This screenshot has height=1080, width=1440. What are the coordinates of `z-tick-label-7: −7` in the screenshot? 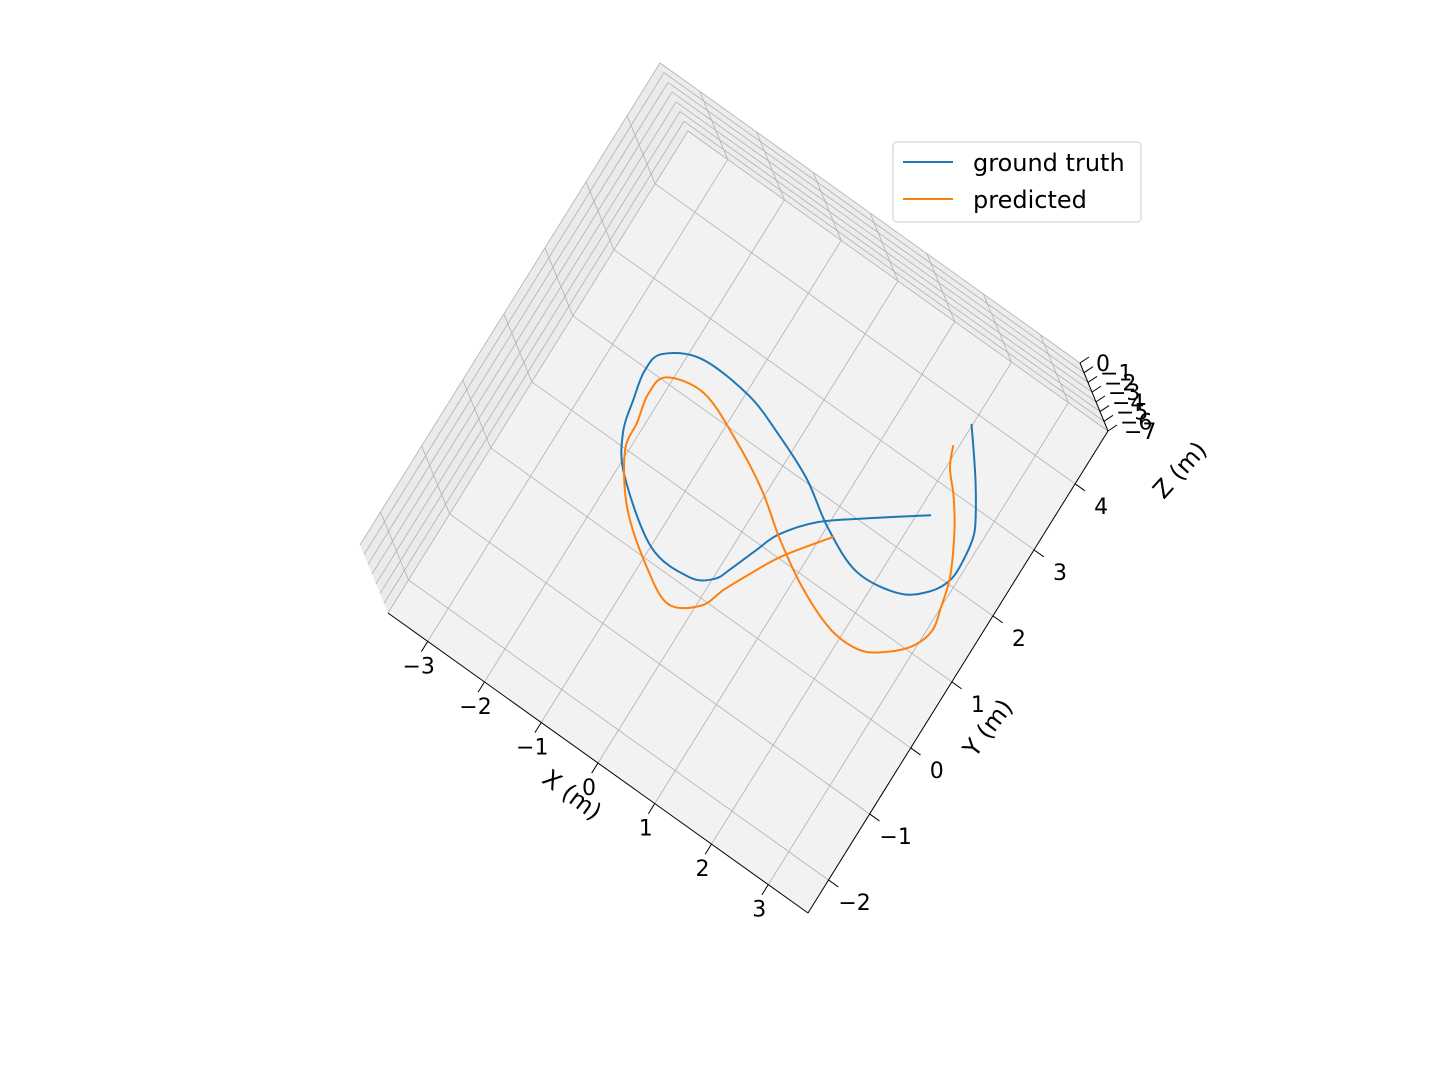 It's located at (1140, 432).